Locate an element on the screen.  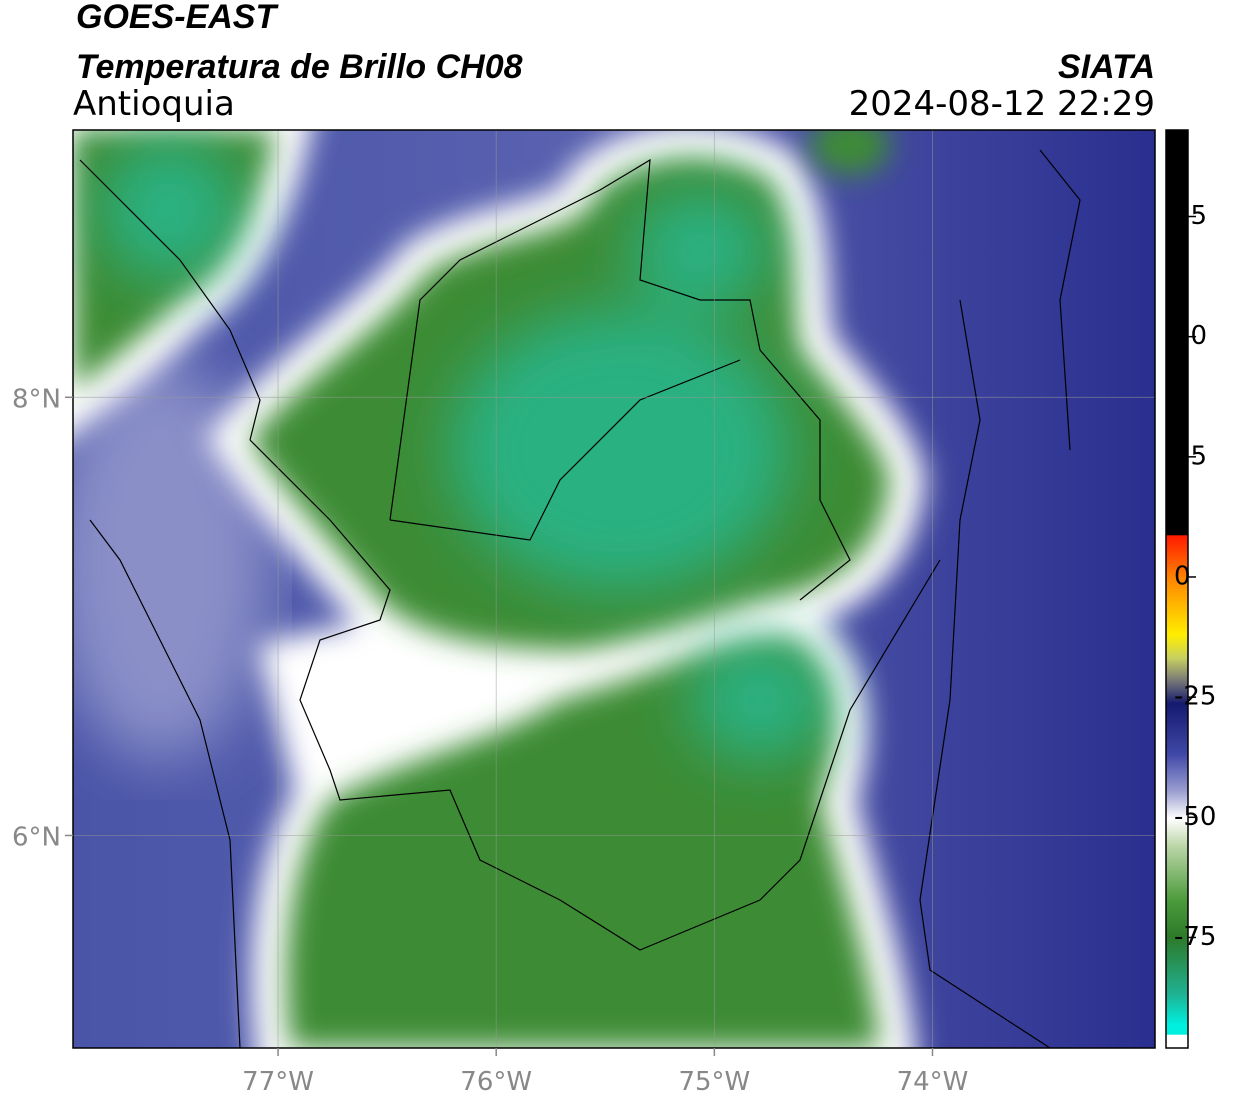
colorbar-tick-label: 75 is located at coordinates (1190, 216).